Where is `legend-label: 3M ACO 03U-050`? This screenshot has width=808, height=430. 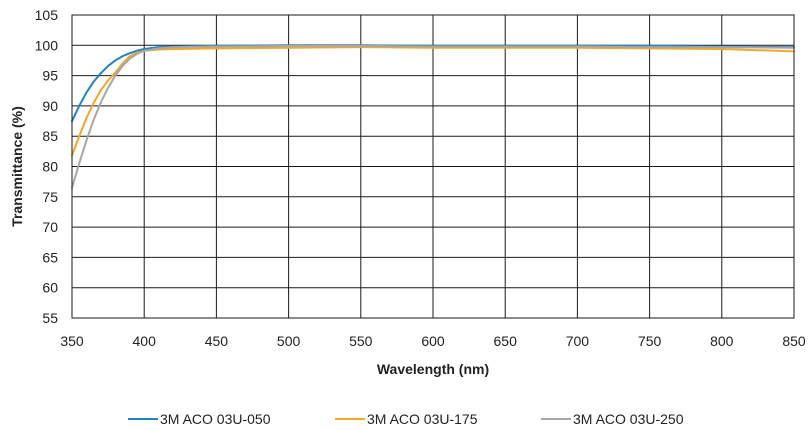 legend-label: 3M ACO 03U-050 is located at coordinates (215, 419).